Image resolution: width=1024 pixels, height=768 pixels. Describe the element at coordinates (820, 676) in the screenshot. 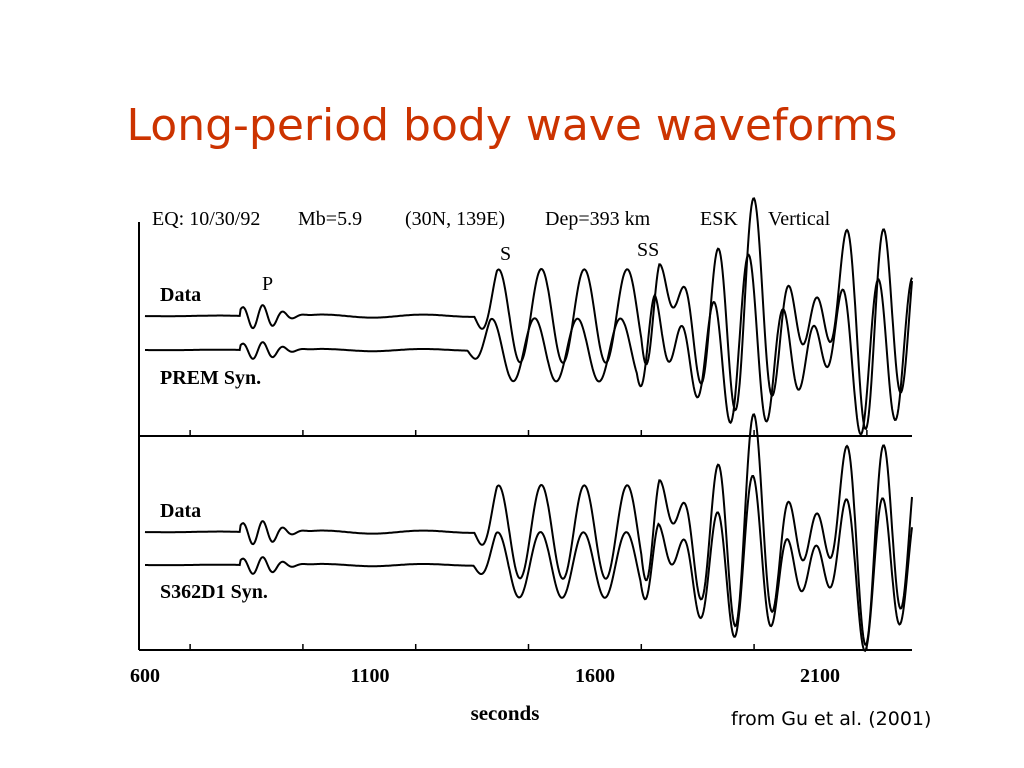

I see `x-tick-2100: 2100` at that location.